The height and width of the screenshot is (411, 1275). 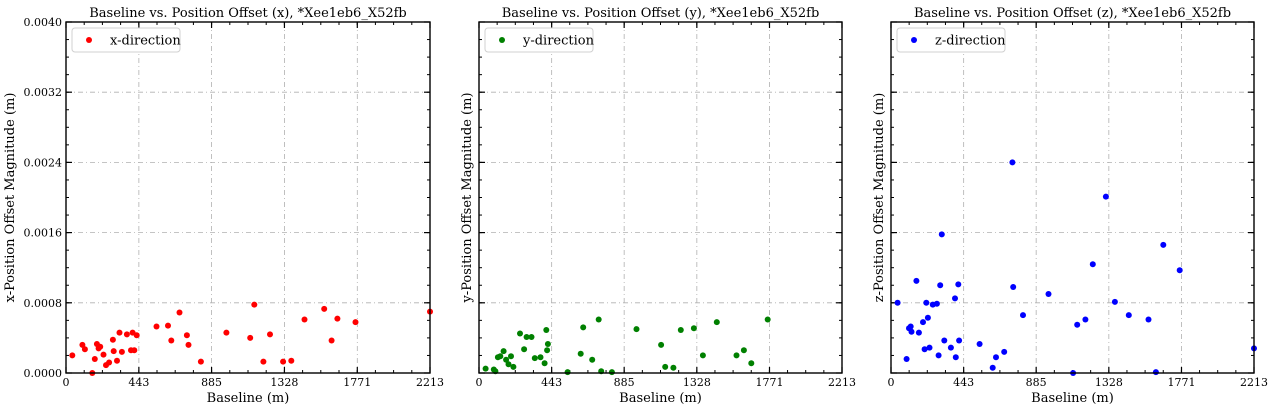 What do you see at coordinates (842, 382) in the screenshot?
I see `x-tick-label: 2213` at bounding box center [842, 382].